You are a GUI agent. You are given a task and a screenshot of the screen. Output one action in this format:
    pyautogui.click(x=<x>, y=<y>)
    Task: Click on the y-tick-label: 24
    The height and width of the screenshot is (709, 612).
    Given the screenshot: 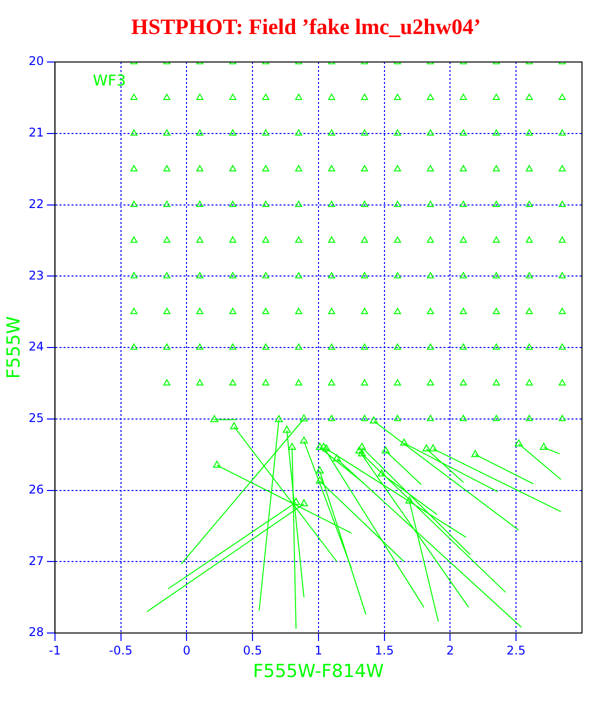 What is the action you would take?
    pyautogui.click(x=36, y=347)
    